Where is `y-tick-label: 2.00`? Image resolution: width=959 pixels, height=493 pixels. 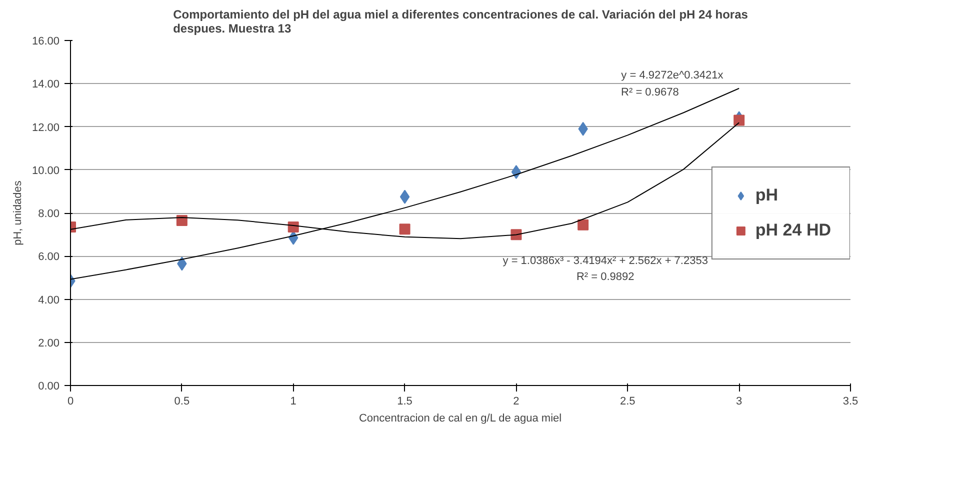 y-tick-label: 2.00 is located at coordinates (49, 343).